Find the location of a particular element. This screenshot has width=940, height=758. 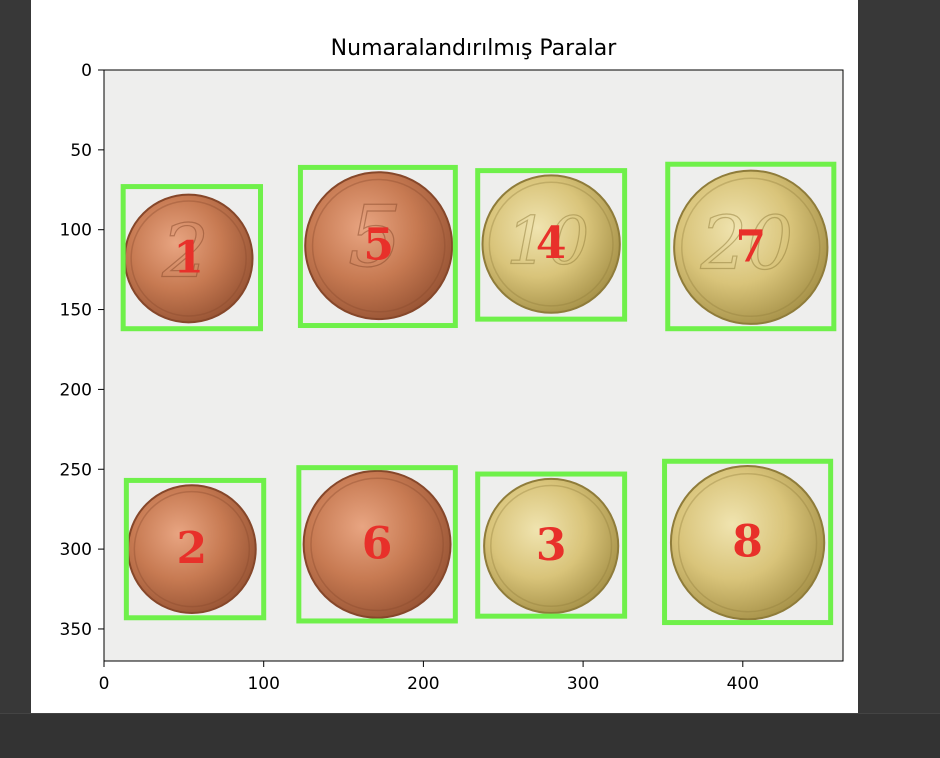

coin-denomination: 5 is located at coordinates (375, 237).